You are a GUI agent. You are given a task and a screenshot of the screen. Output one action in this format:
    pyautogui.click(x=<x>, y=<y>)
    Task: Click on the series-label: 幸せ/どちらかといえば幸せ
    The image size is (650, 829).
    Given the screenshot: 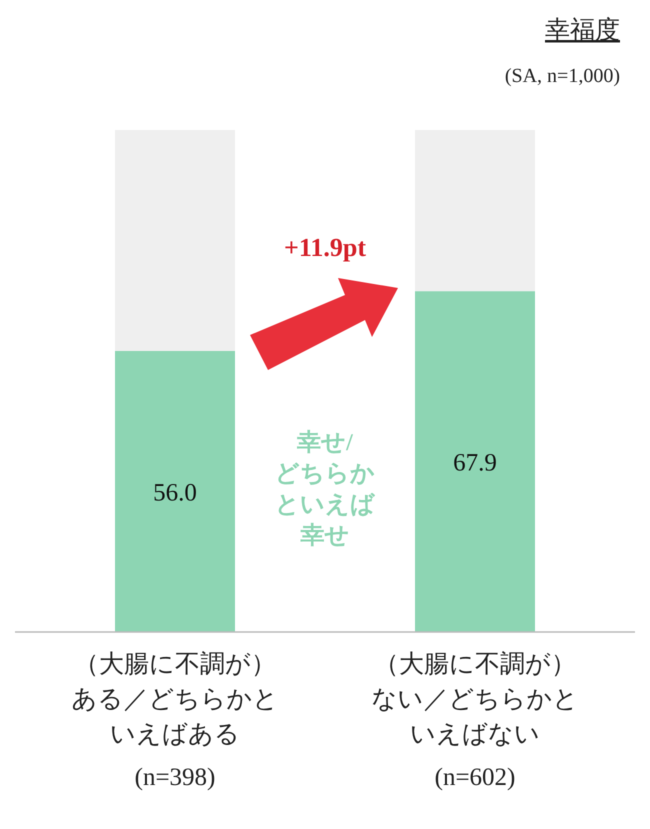 What is the action you would take?
    pyautogui.click(x=325, y=489)
    